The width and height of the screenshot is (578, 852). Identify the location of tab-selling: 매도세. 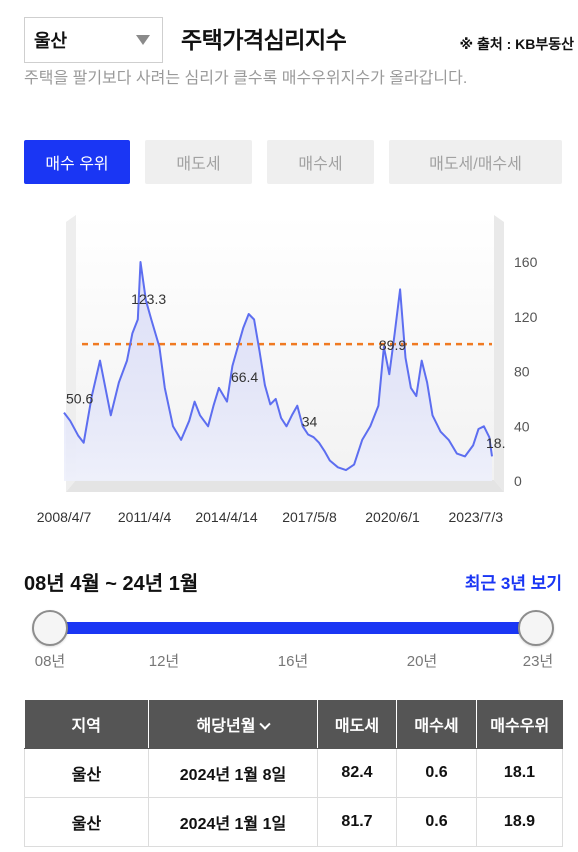
(198, 162).